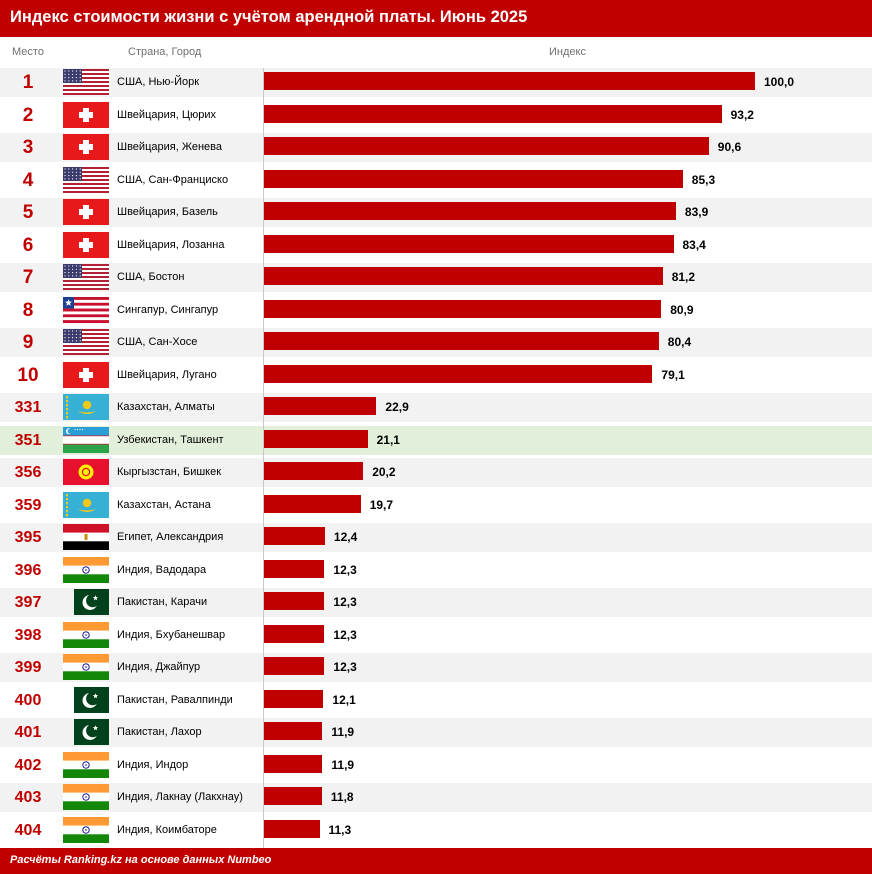  I want to click on city-label: США, Нью-Йорк, so click(158, 82).